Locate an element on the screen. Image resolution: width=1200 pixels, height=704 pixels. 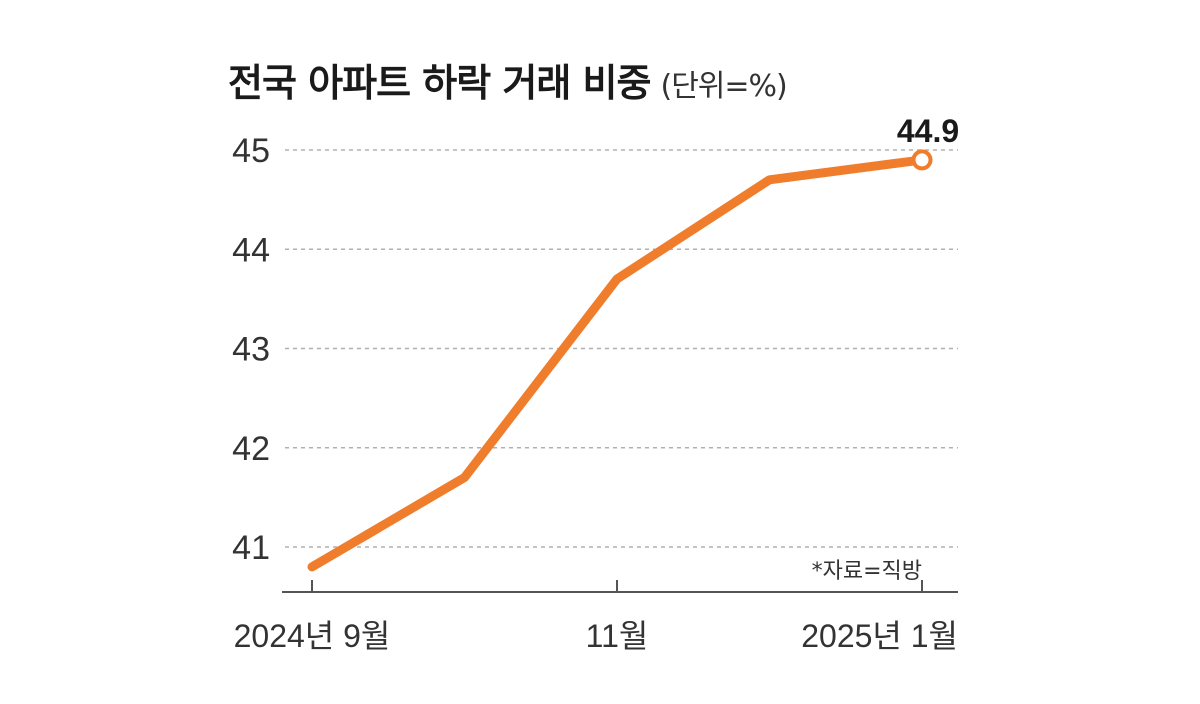
y-tick-label-45: 45 is located at coordinates (251, 151).